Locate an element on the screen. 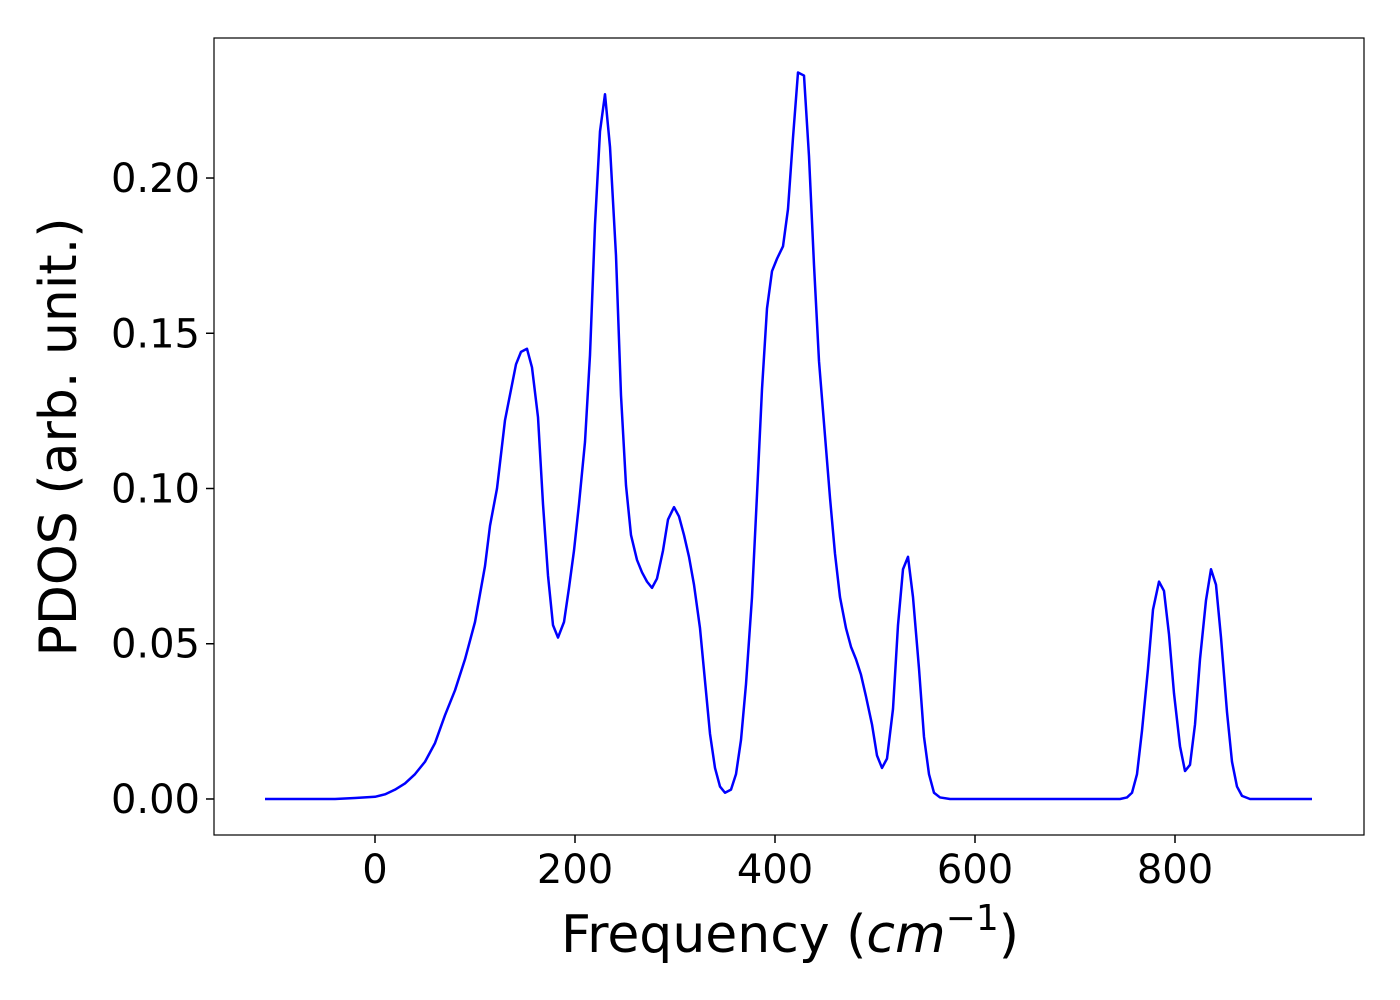 The image size is (1400, 1000). x-label-exponent: −1 is located at coordinates (972, 918).